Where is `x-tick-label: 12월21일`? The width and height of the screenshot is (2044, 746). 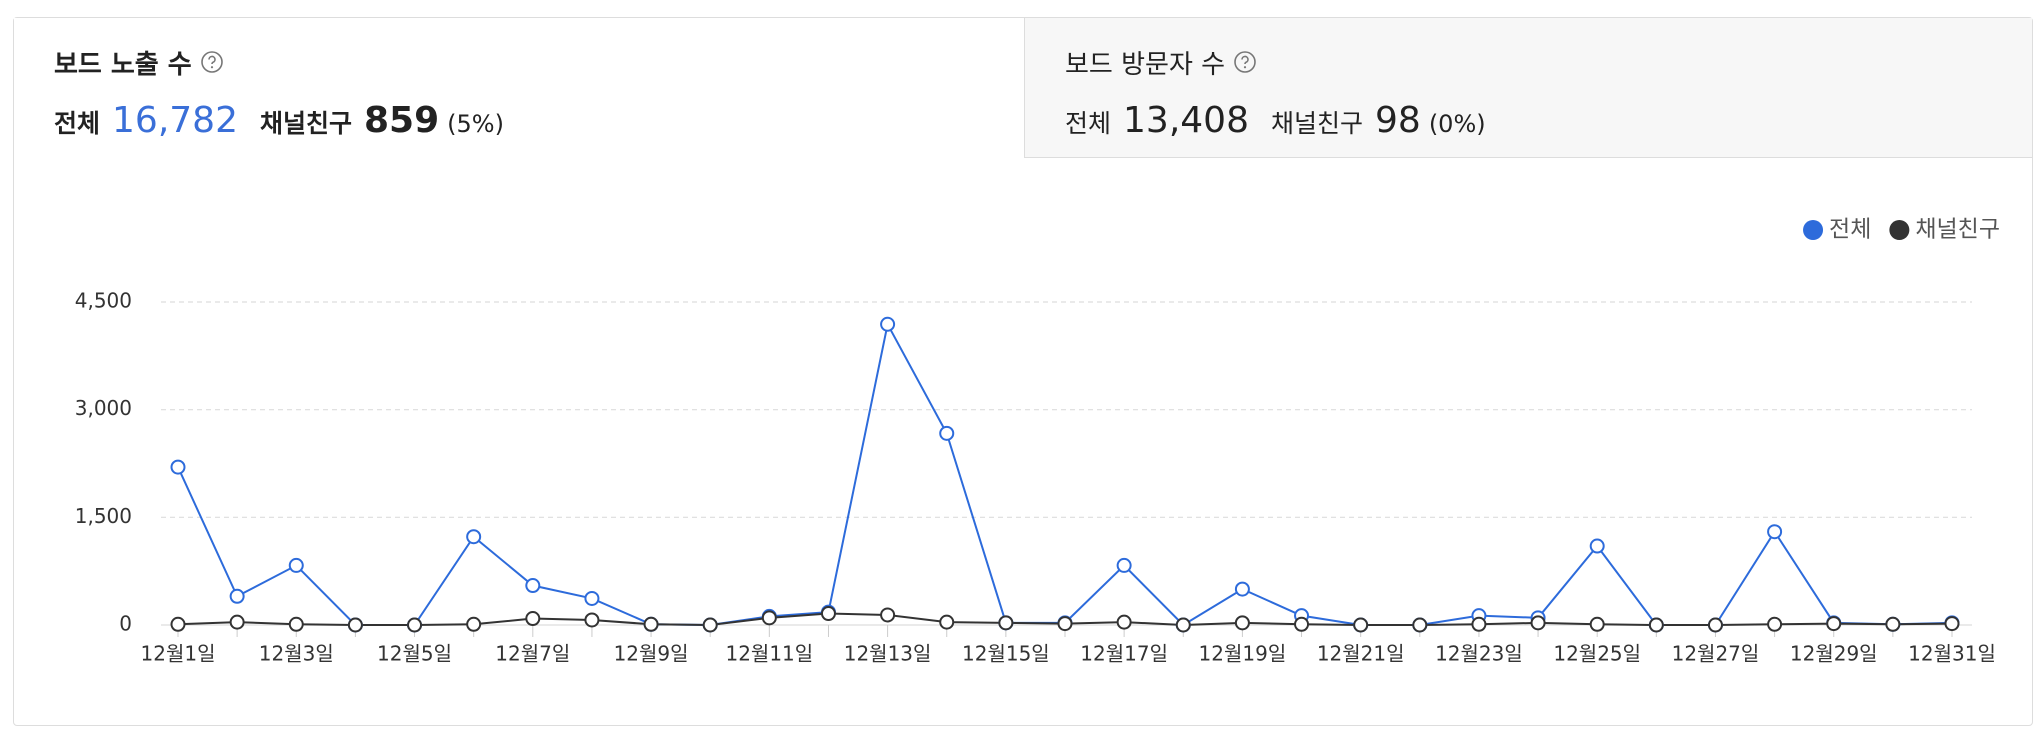
x-tick-label: 12월21일 is located at coordinates (1361, 654).